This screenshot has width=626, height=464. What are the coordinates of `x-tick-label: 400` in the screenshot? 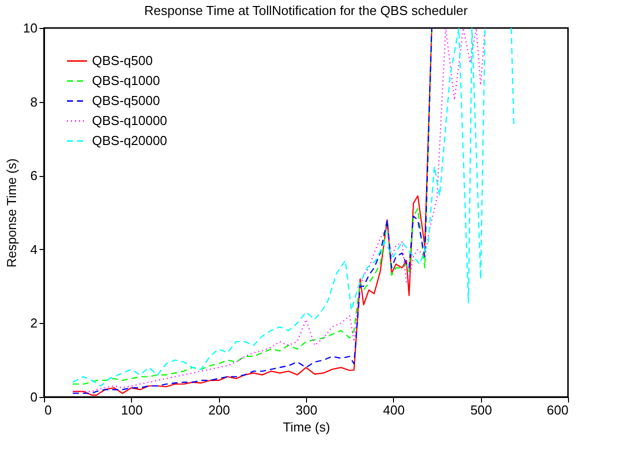 It's located at (393, 410).